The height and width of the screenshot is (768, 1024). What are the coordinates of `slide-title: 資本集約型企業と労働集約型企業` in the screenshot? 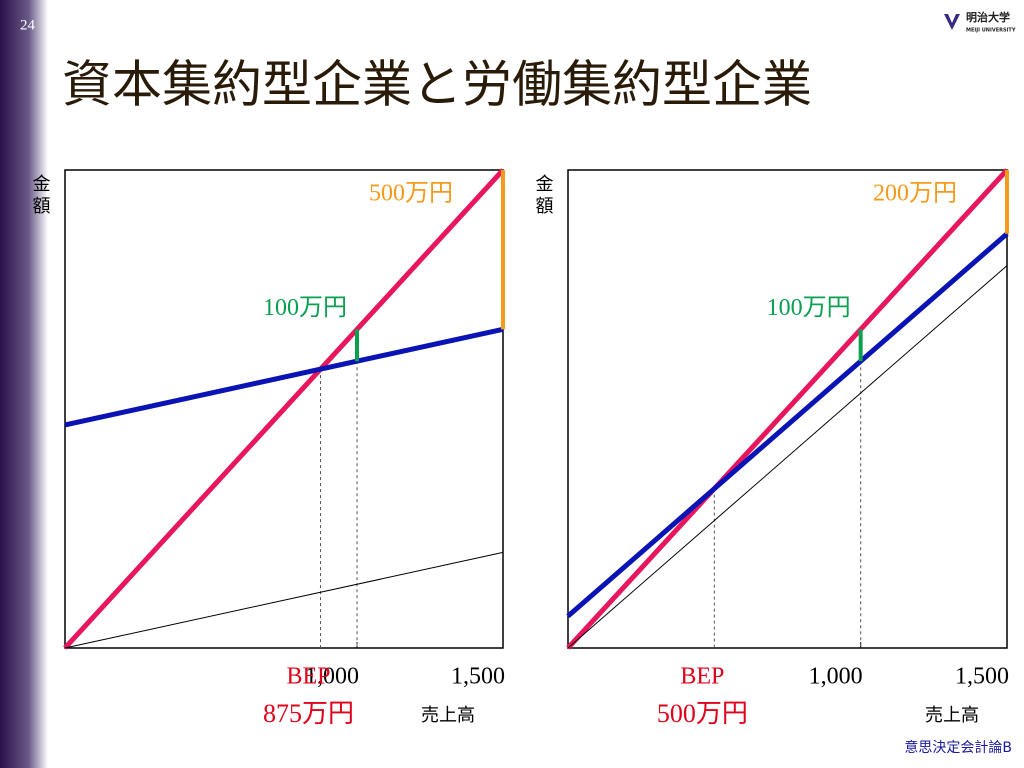 It's located at (437, 85).